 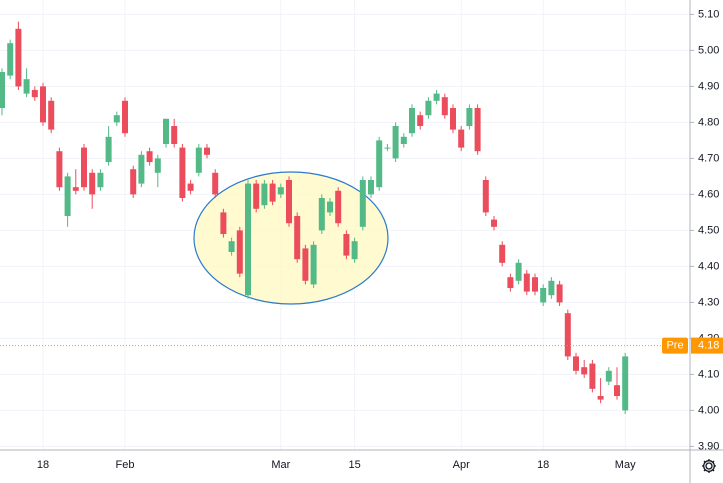 I want to click on settings-icon, so click(x=709, y=466).